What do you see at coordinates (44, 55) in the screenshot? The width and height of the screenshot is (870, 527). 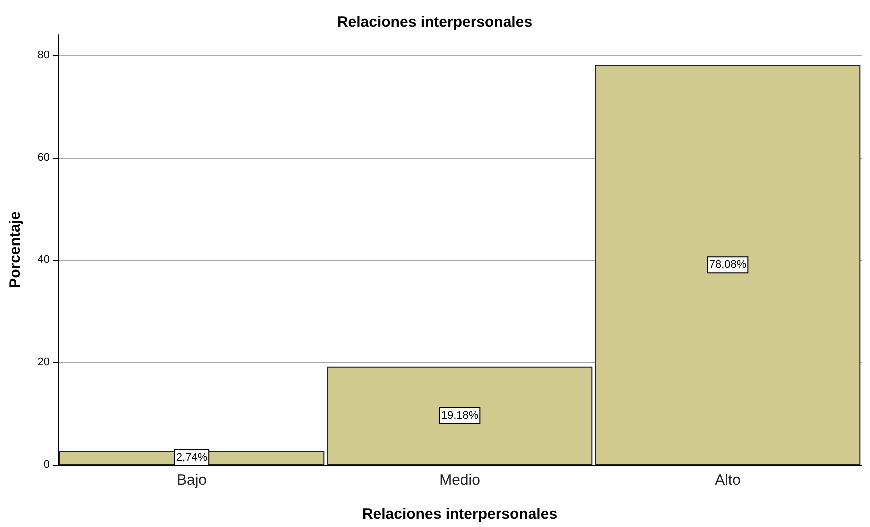 I see `y-tick-label: 80` at bounding box center [44, 55].